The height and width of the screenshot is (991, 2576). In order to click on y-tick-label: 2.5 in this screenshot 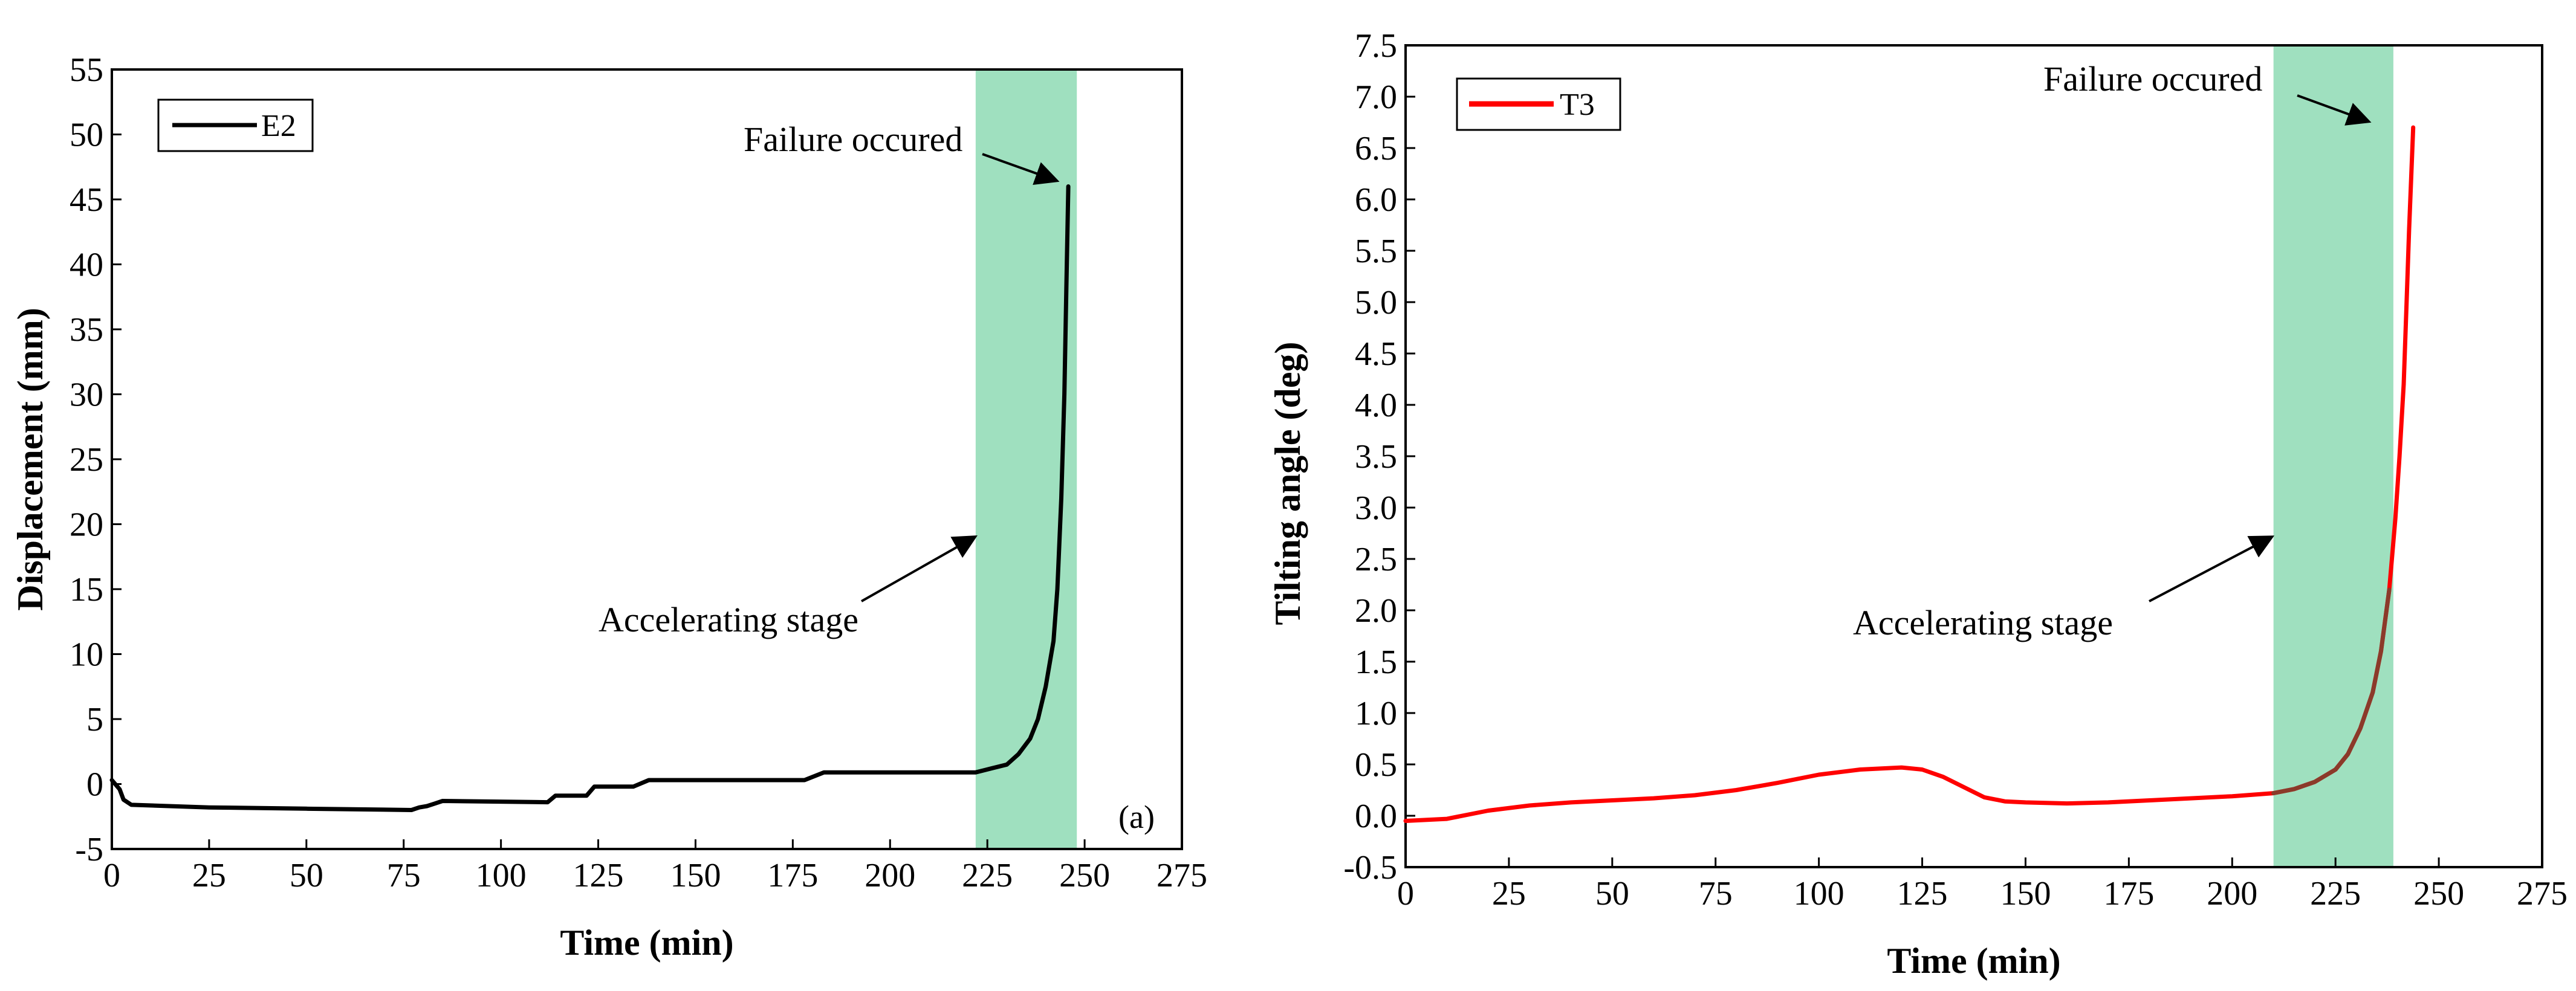, I will do `click(1376, 559)`.